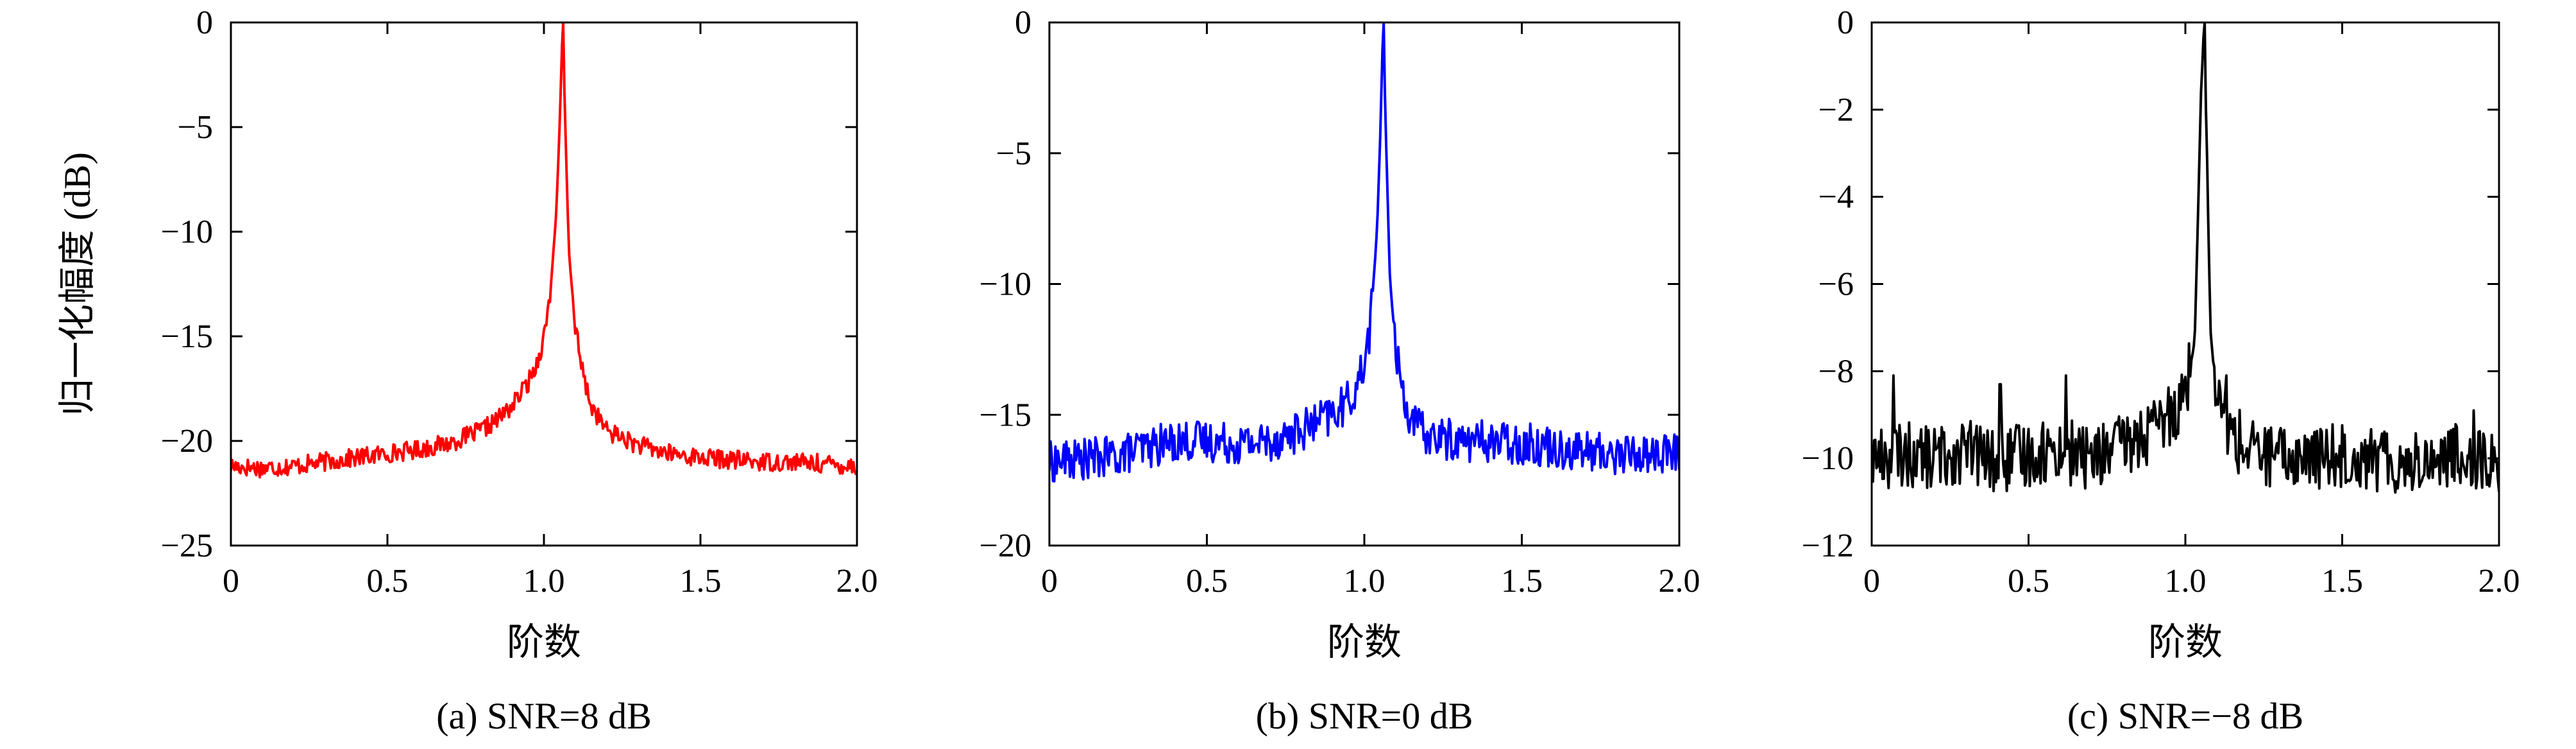  Describe the element at coordinates (544, 716) in the screenshot. I see `panel-caption: (a) SNR=8 dB` at that location.